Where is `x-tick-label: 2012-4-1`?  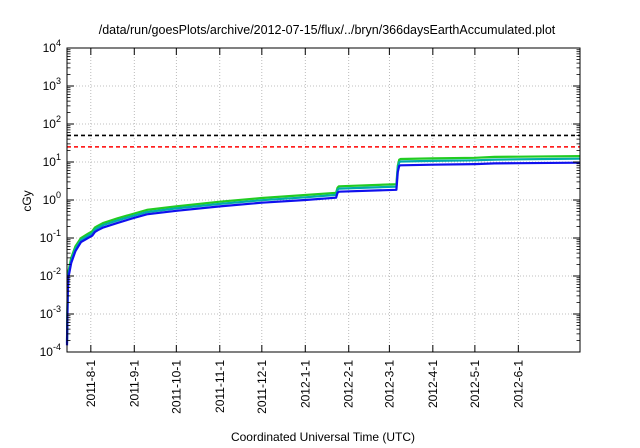 x-tick-label: 2012-4-1 is located at coordinates (433, 384).